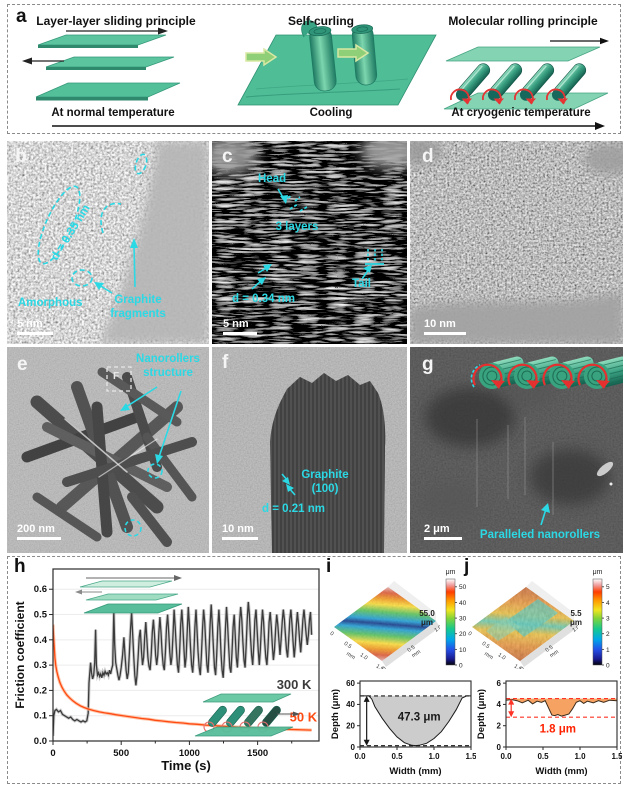 The height and width of the screenshot is (788, 630). I want to click on svg-text: 0.3, so click(40, 665).